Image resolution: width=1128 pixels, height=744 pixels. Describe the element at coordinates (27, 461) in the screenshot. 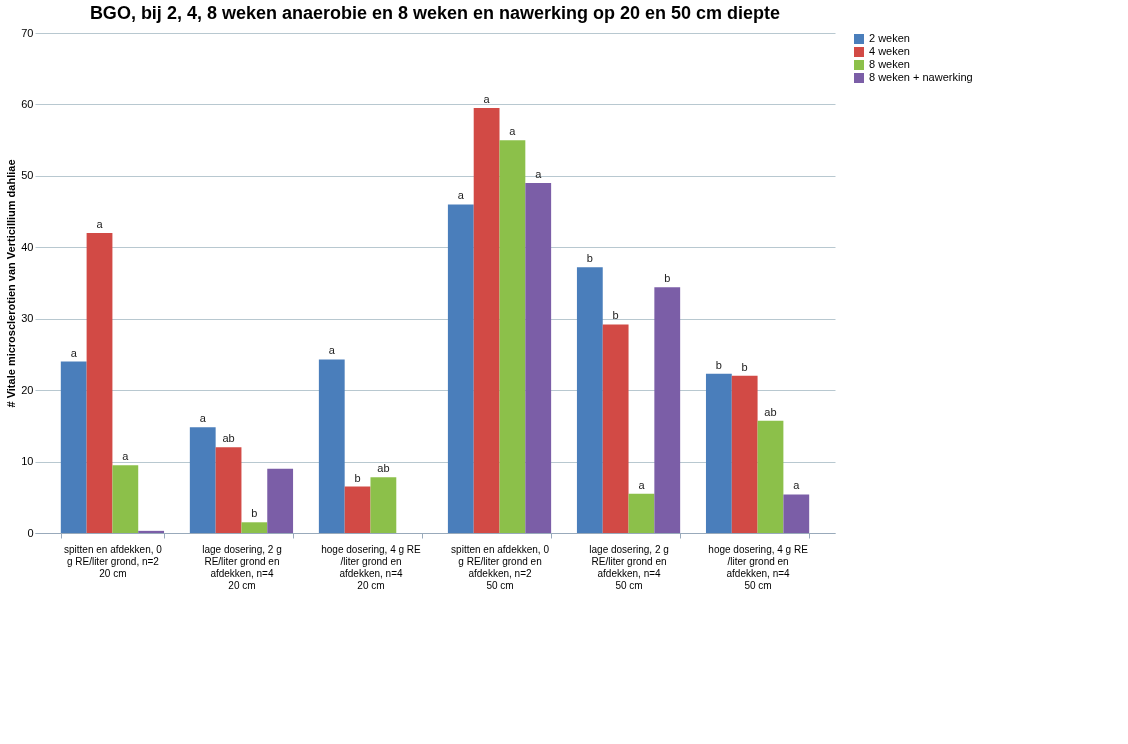

I see `y-tick-label: 10` at that location.